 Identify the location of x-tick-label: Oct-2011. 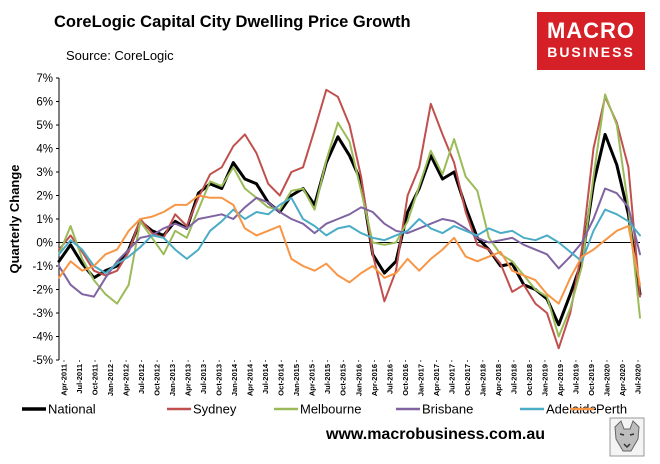
(95, 379).